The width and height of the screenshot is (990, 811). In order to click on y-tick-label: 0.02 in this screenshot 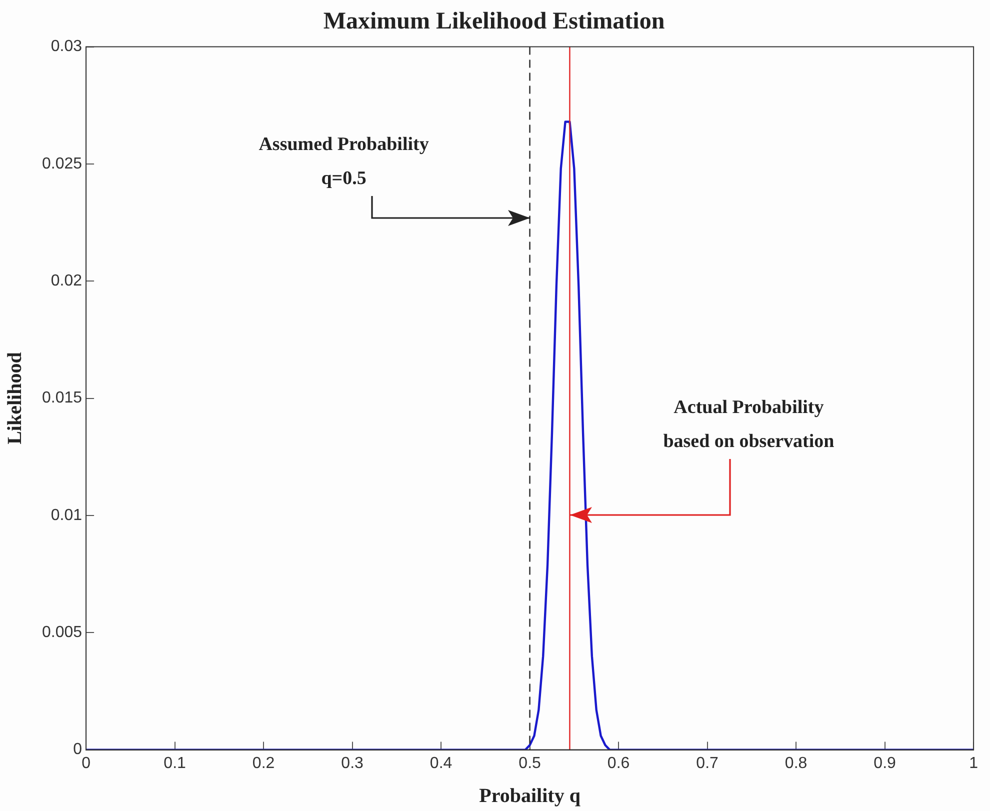, I will do `click(66, 281)`.